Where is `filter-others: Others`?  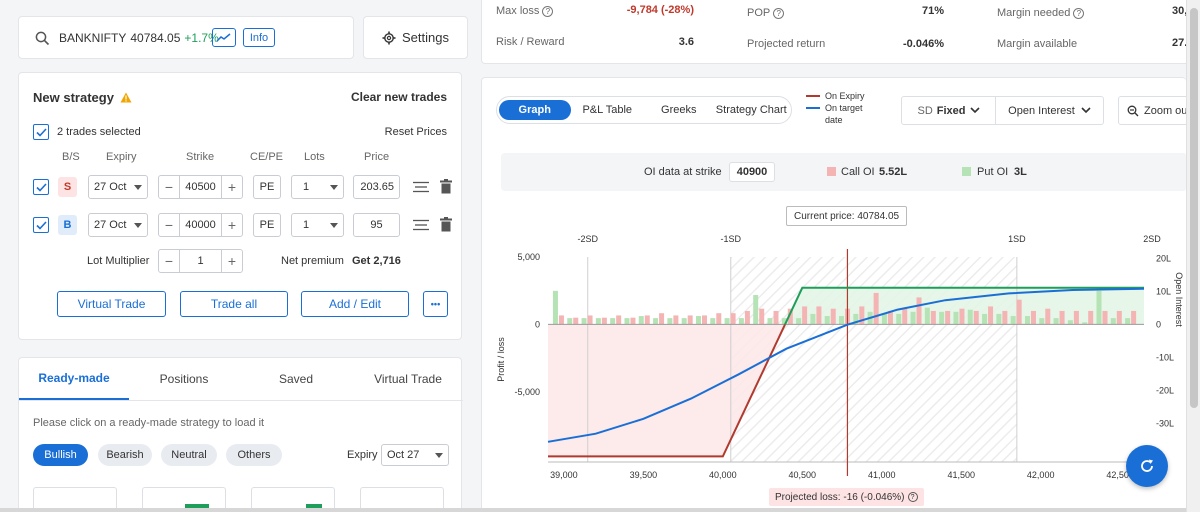
filter-others: Others is located at coordinates (254, 455).